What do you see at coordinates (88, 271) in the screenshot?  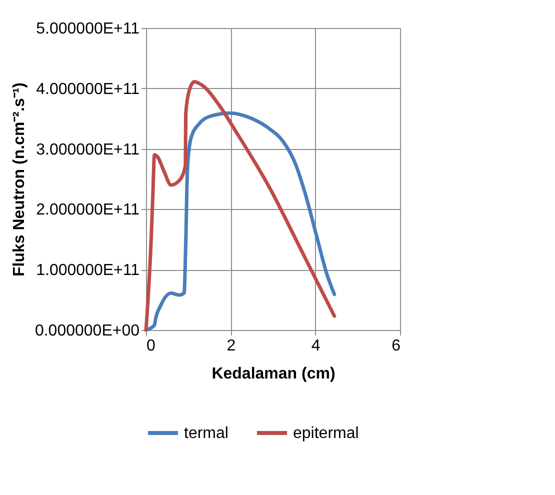 I see `y-tick-label: 1.000000E+11` at bounding box center [88, 271].